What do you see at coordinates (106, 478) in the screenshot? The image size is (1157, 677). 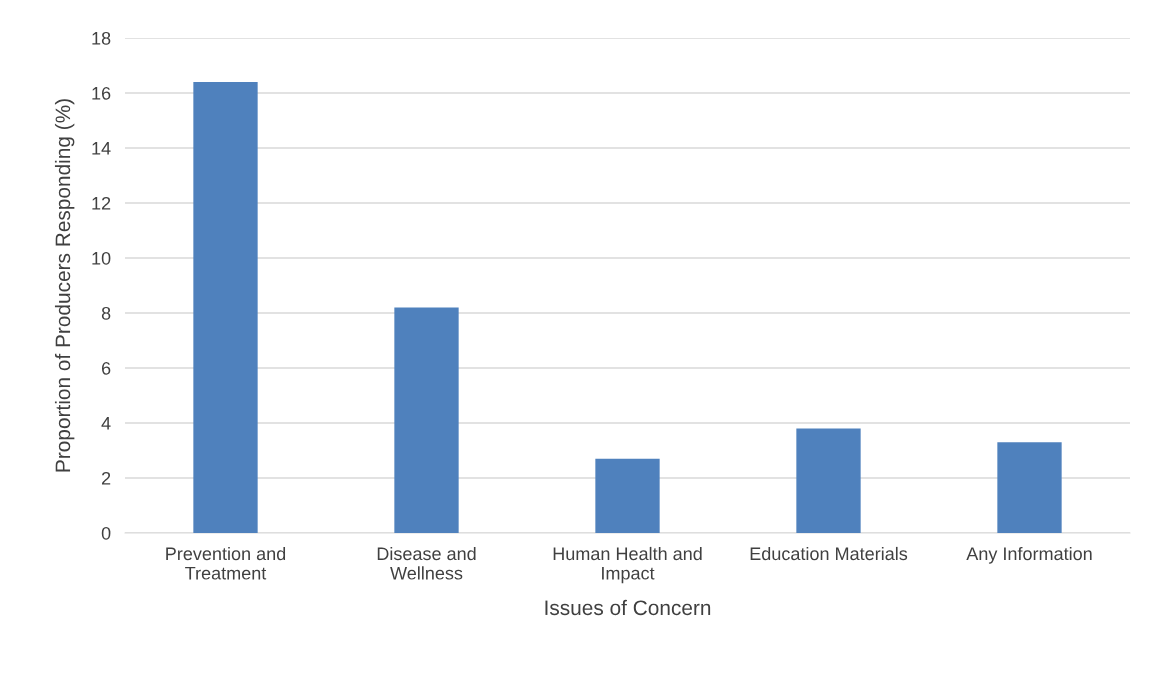 I see `y-tick-label: 2` at bounding box center [106, 478].